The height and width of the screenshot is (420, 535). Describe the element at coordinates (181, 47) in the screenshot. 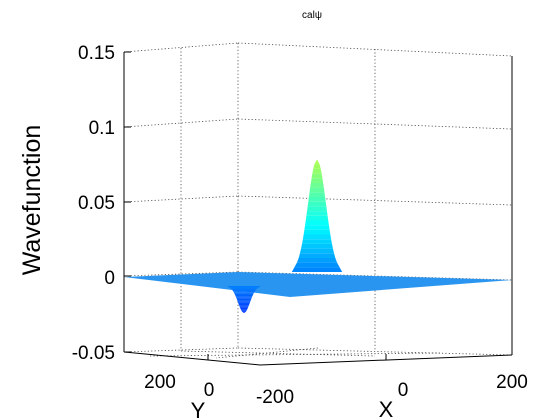

I see `grid-z-0.15-back` at that location.